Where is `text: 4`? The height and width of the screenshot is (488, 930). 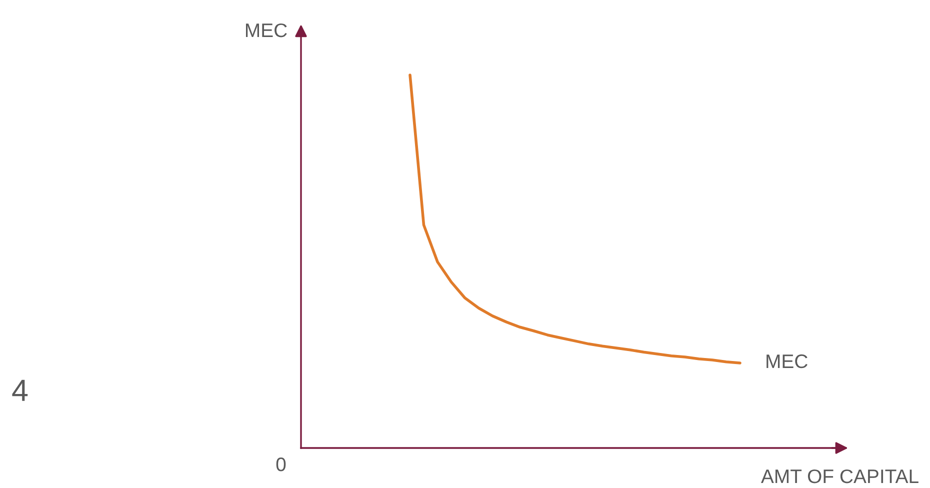 text: 4 is located at coordinates (20, 390).